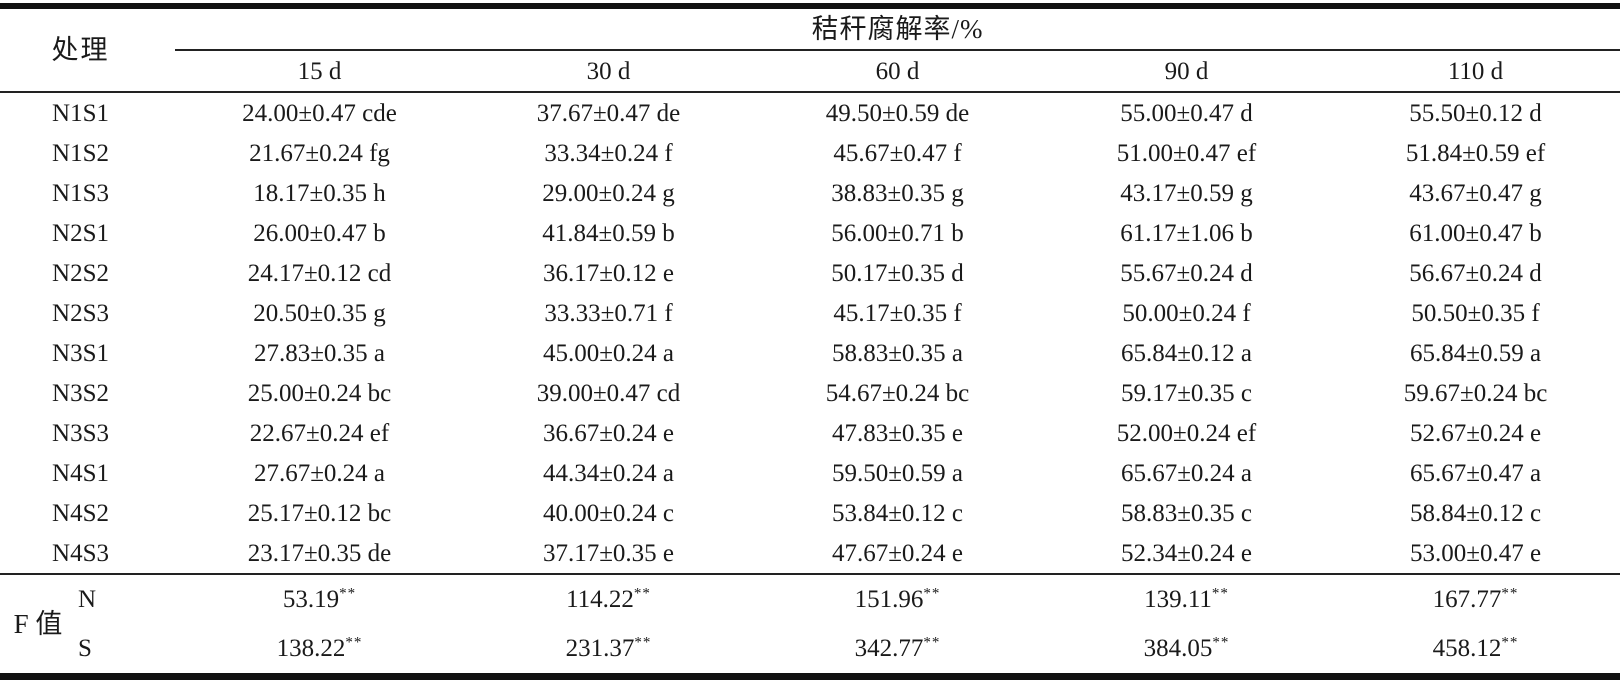 This screenshot has height=681, width=1620. What do you see at coordinates (1475, 433) in the screenshot?
I see `value-cell: 52.67±0.24 e` at bounding box center [1475, 433].